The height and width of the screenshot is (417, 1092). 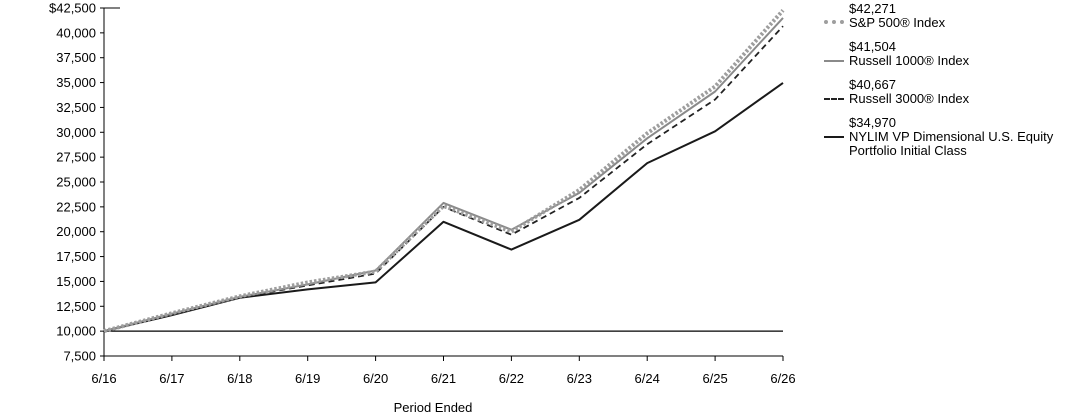 I want to click on x-tick-label: 6/22, so click(x=511, y=378).